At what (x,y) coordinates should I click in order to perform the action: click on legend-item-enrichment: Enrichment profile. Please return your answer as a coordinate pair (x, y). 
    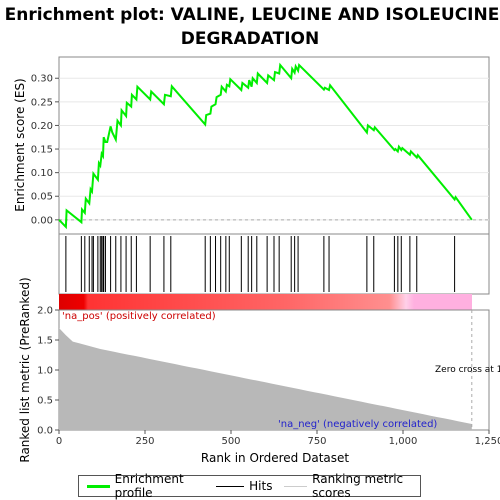
    Looking at the image, I should click on (145, 486).